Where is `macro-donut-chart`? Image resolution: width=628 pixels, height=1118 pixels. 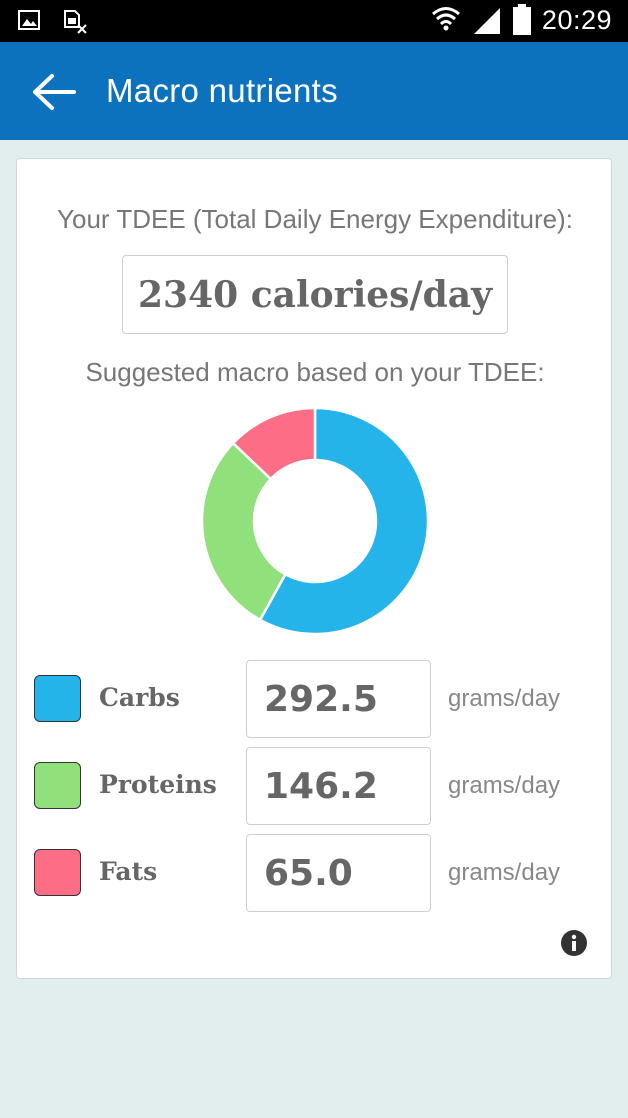
macro-donut-chart is located at coordinates (315, 521).